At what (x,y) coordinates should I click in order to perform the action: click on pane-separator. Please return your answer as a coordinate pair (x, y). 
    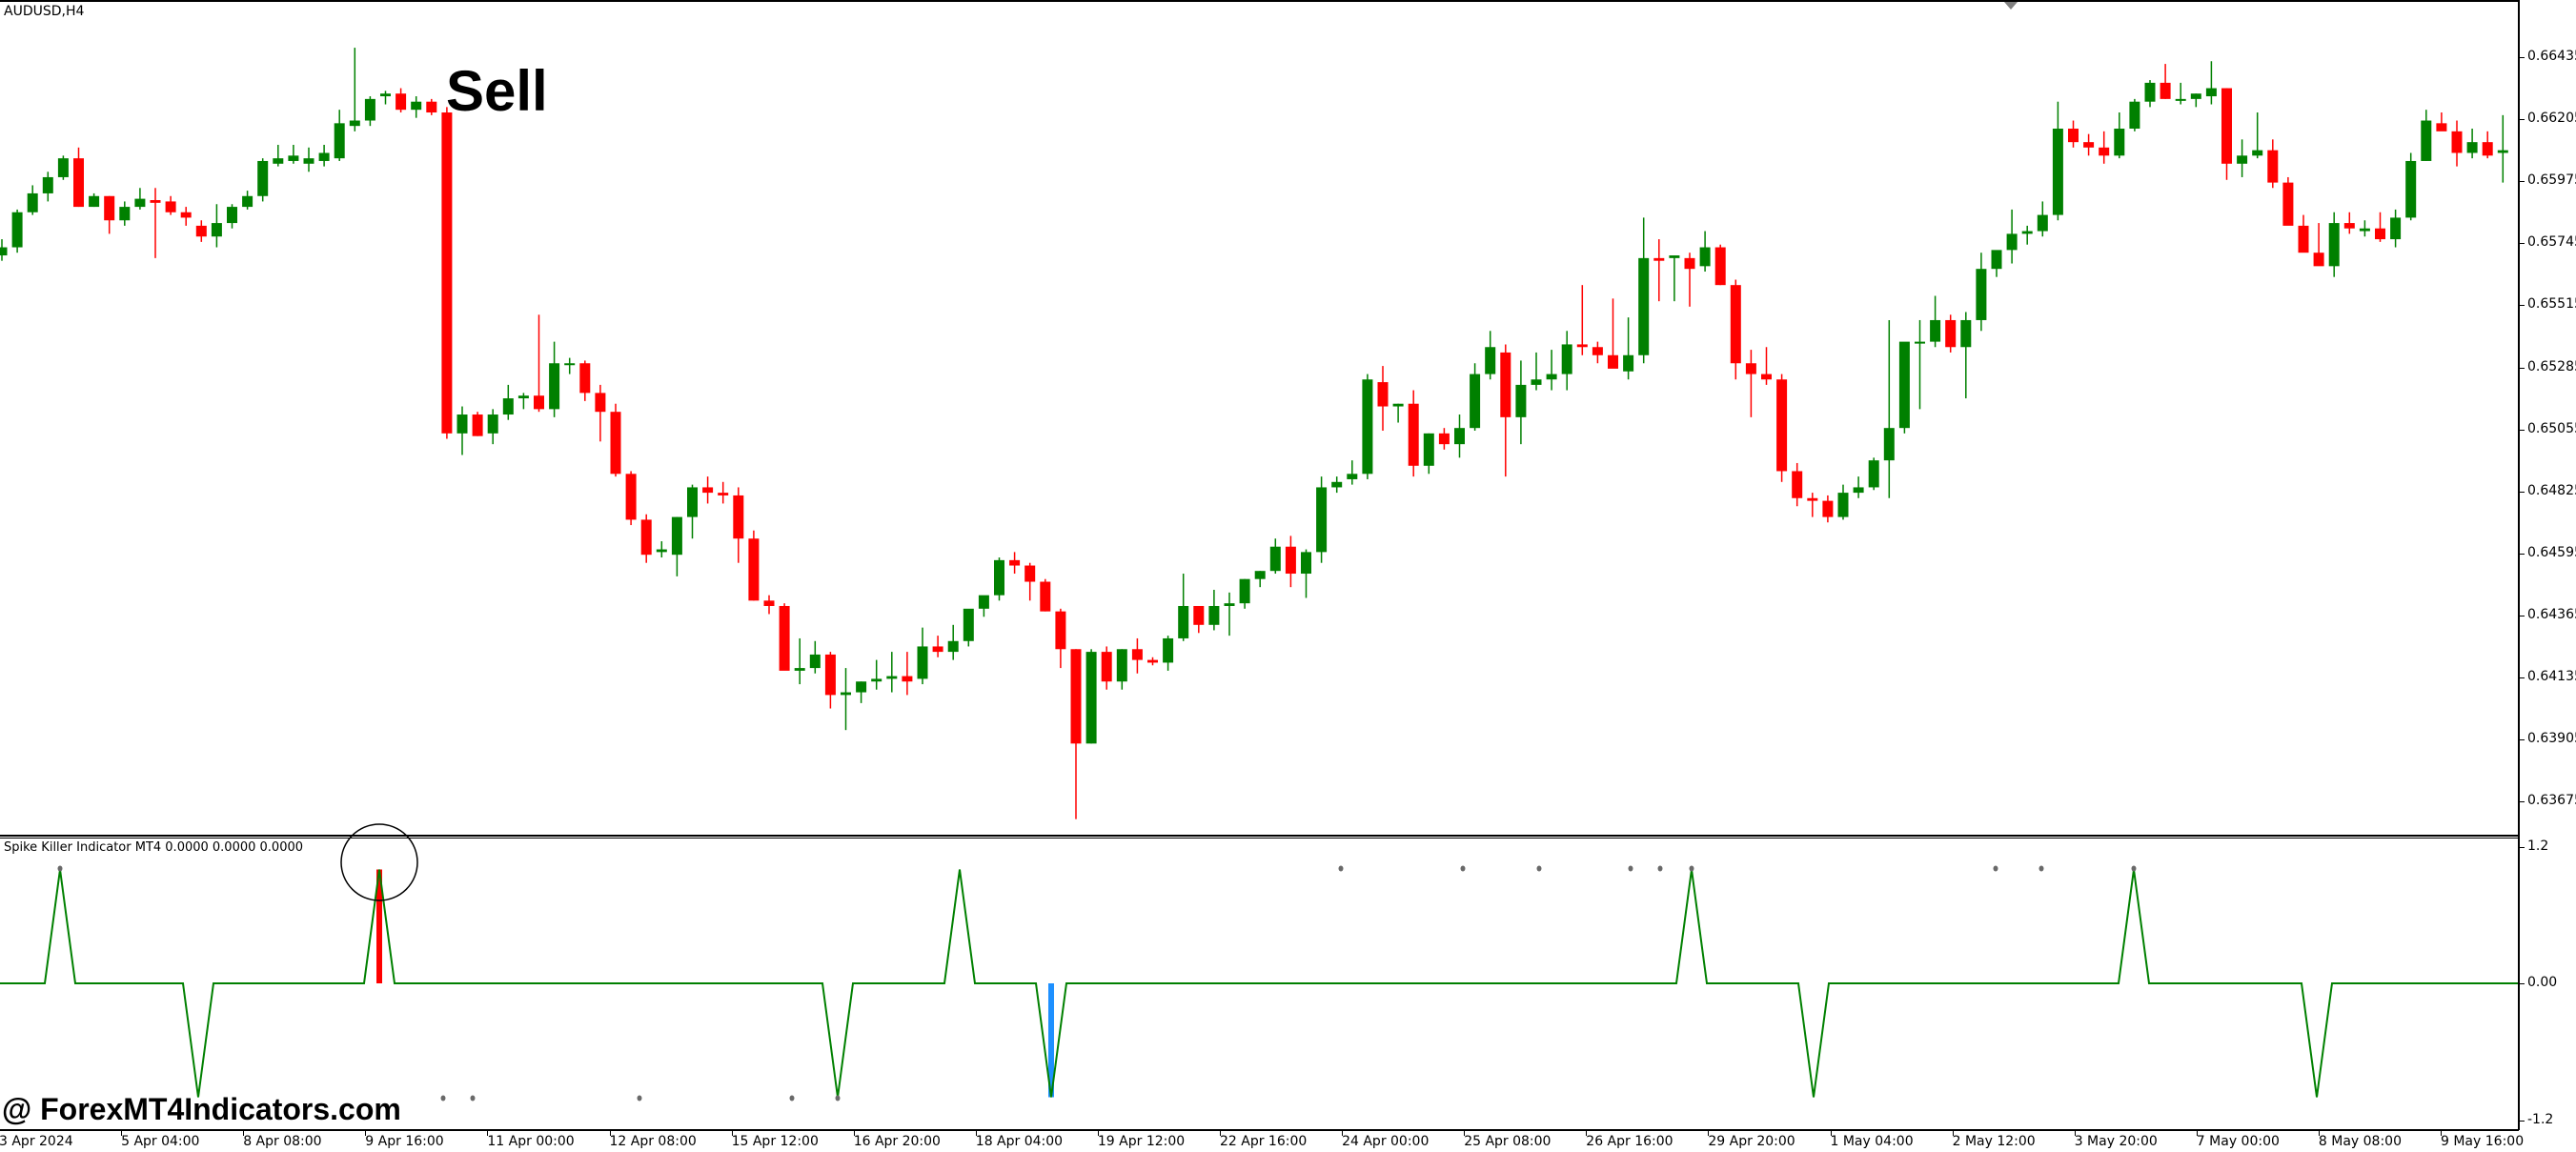
    Looking at the image, I should click on (1259, 836).